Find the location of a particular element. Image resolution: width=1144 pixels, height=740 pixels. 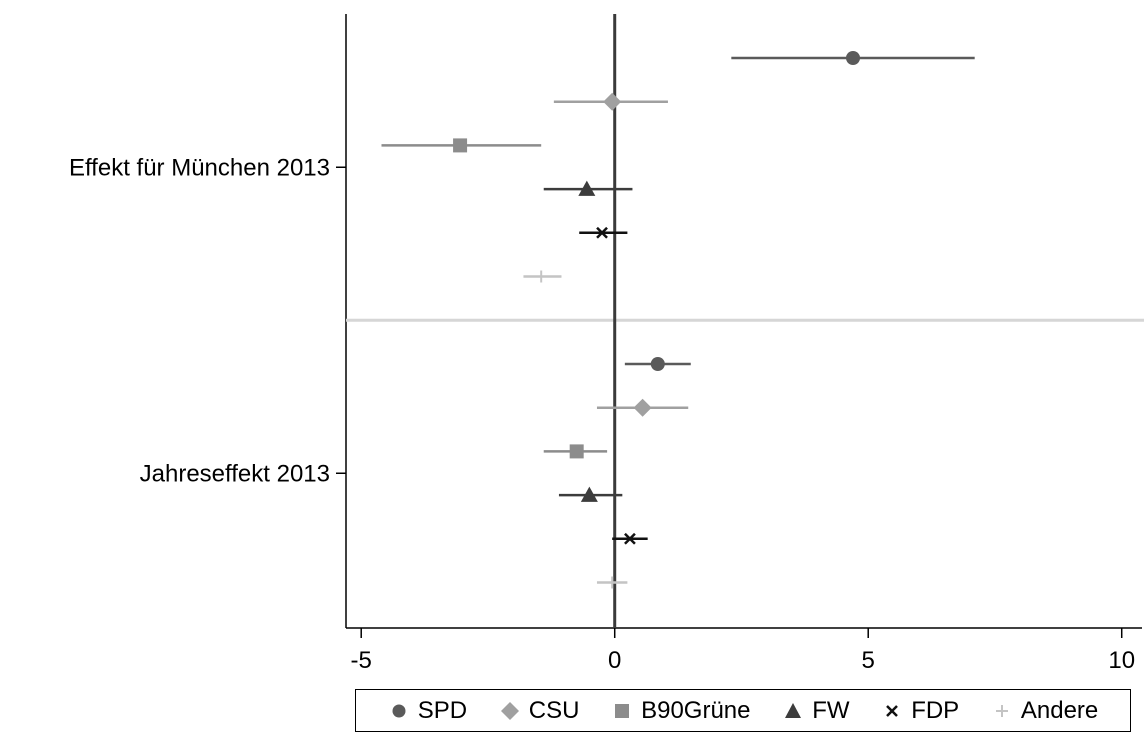

legend-label-csu: CSU is located at coordinates (554, 710).